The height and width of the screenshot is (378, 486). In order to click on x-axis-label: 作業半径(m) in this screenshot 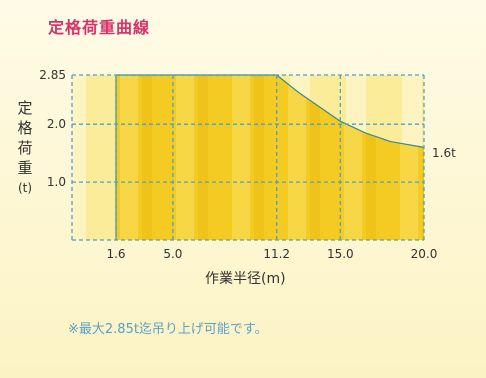, I will do `click(245, 279)`.